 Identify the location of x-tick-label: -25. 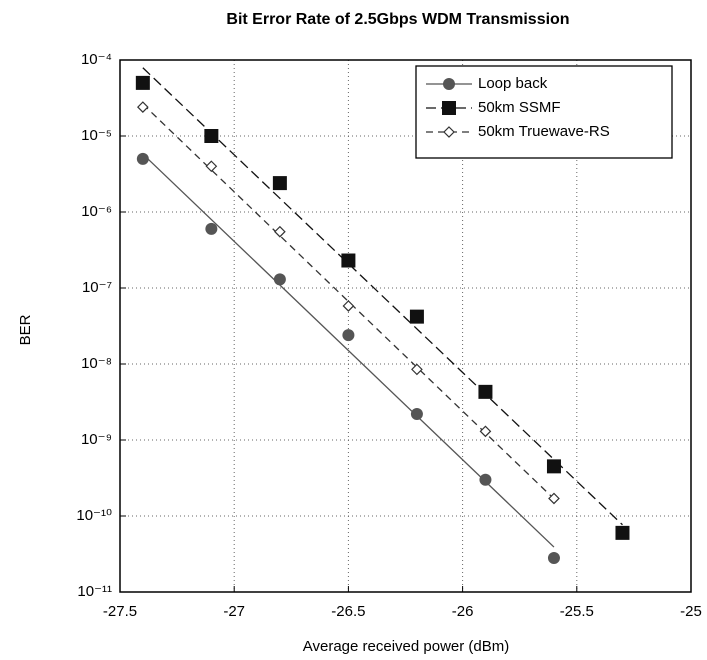
(691, 611).